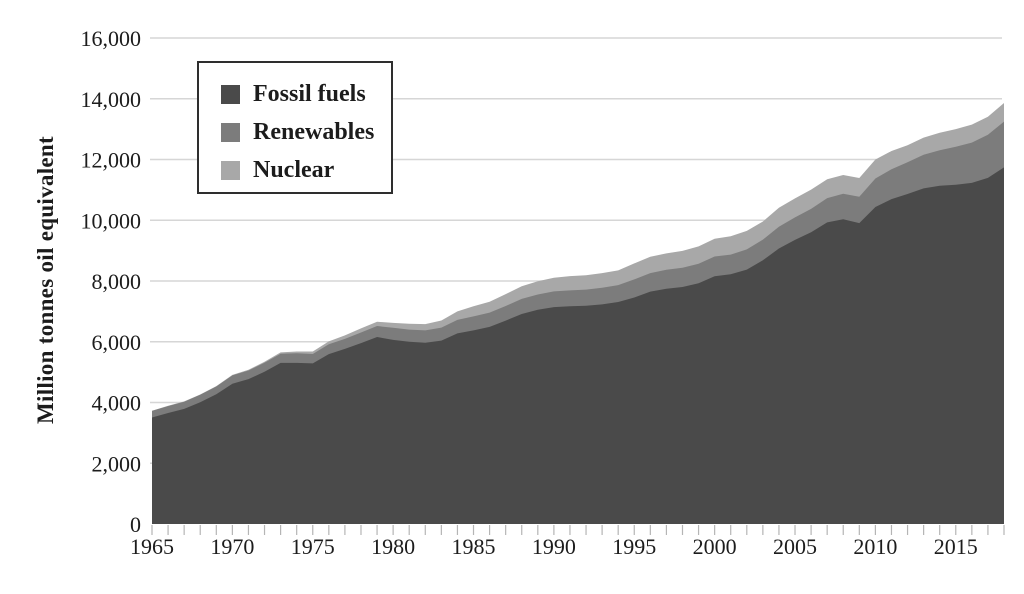  I want to click on x-tick-label-1985: 1985, so click(474, 546).